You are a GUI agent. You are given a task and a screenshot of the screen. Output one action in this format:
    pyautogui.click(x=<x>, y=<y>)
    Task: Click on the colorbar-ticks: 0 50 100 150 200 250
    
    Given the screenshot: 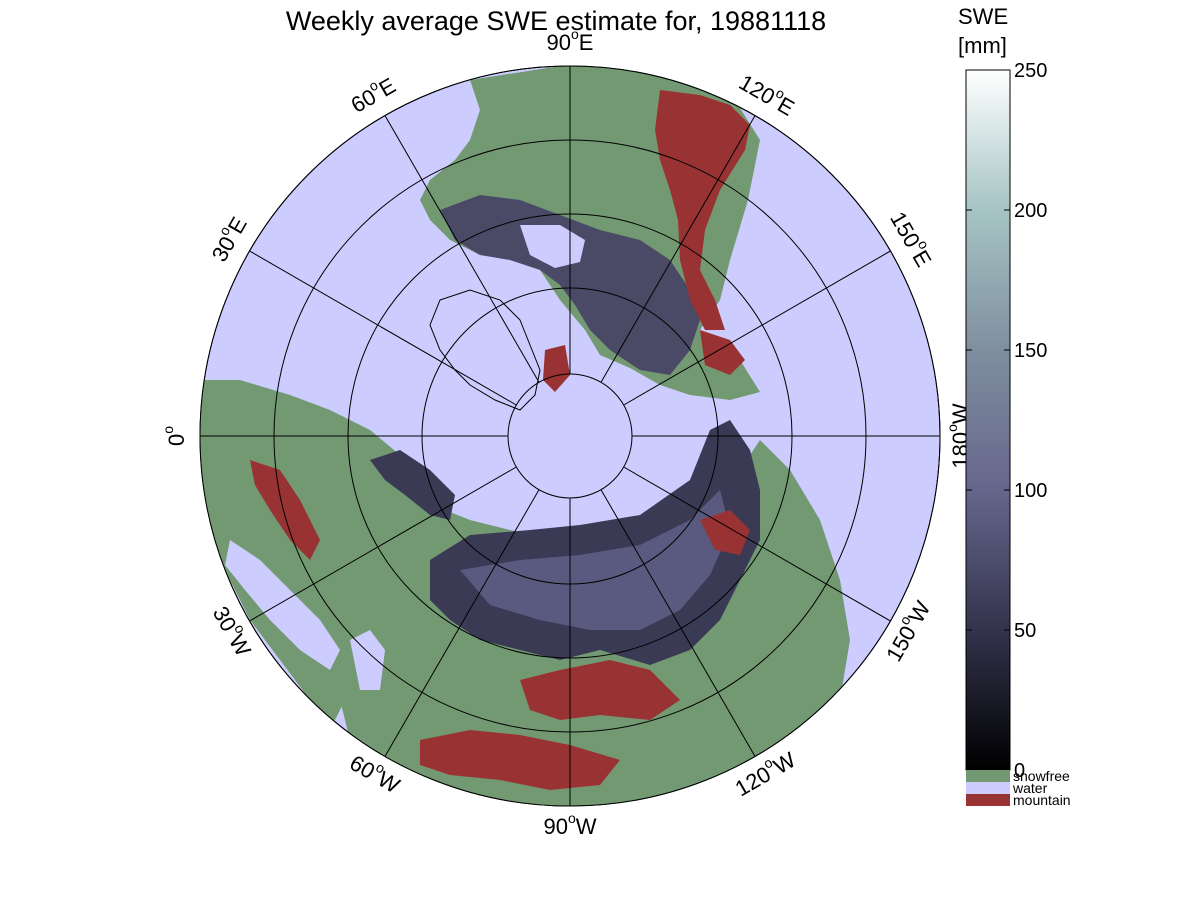 What is the action you would take?
    pyautogui.click(x=1006, y=421)
    